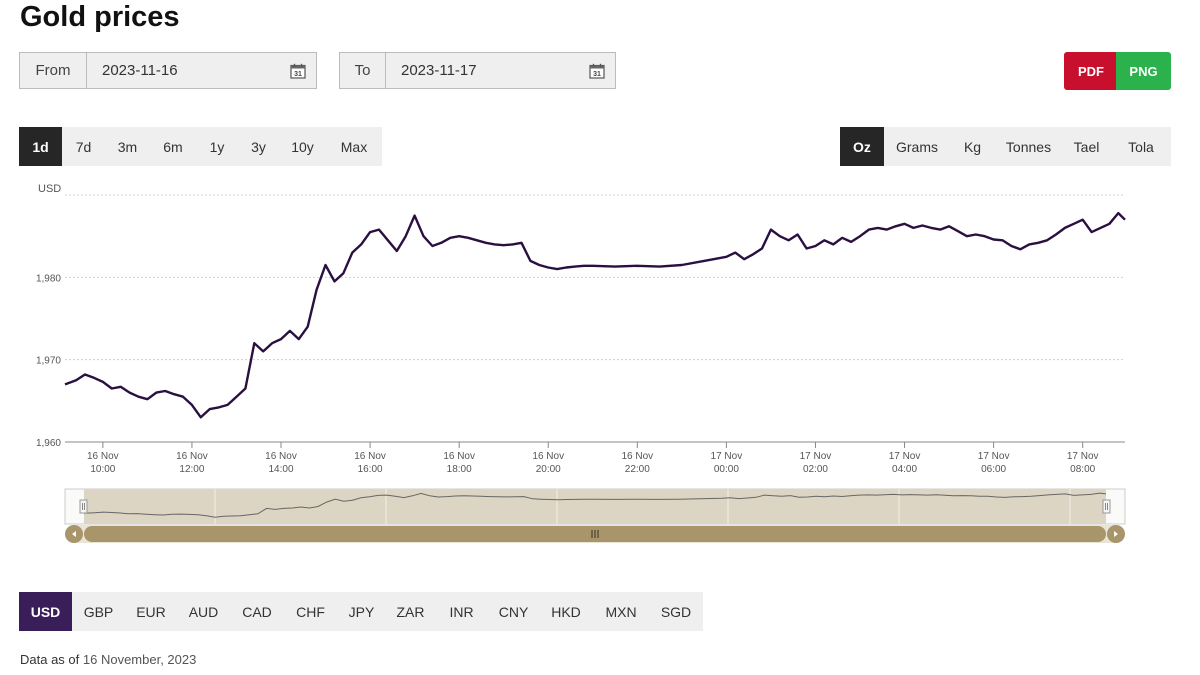 The width and height of the screenshot is (1200, 675). Describe the element at coordinates (815, 469) in the screenshot. I see `x-tick-label-time: 02:00` at that location.